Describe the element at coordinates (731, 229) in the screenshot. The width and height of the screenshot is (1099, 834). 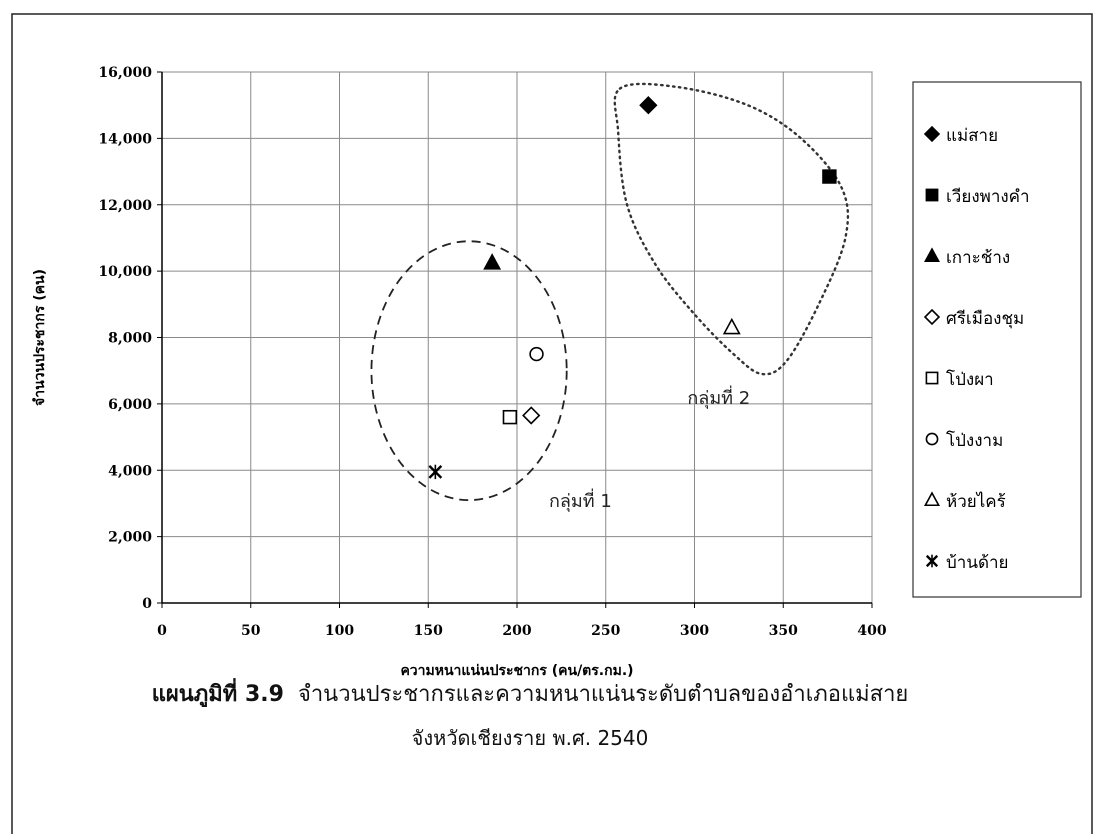
I see `group-2-boundary` at that location.